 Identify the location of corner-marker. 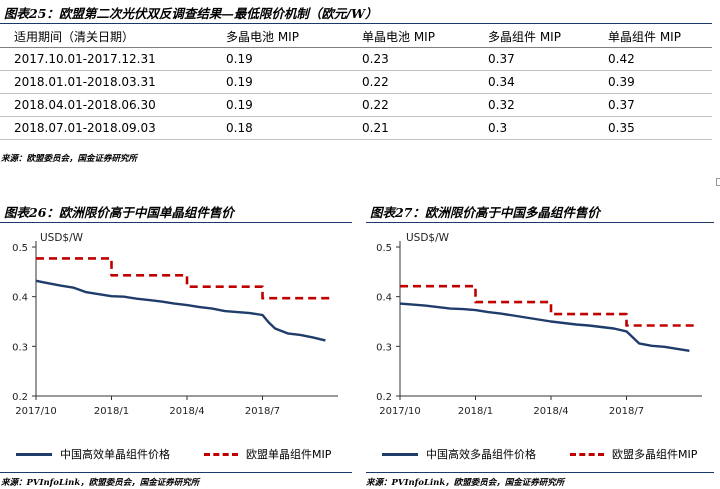
(718, 182).